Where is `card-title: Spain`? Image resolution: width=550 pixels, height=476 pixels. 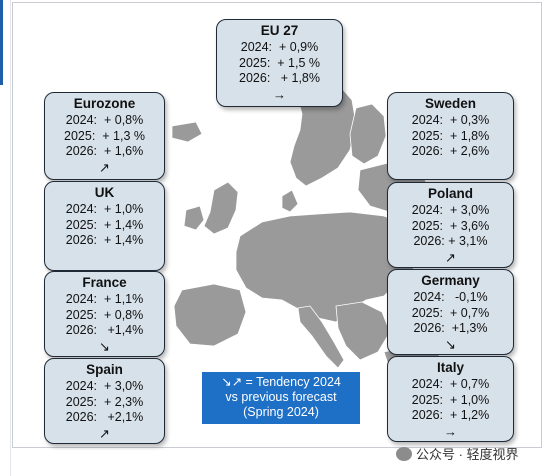
card-title: Spain is located at coordinates (104, 369).